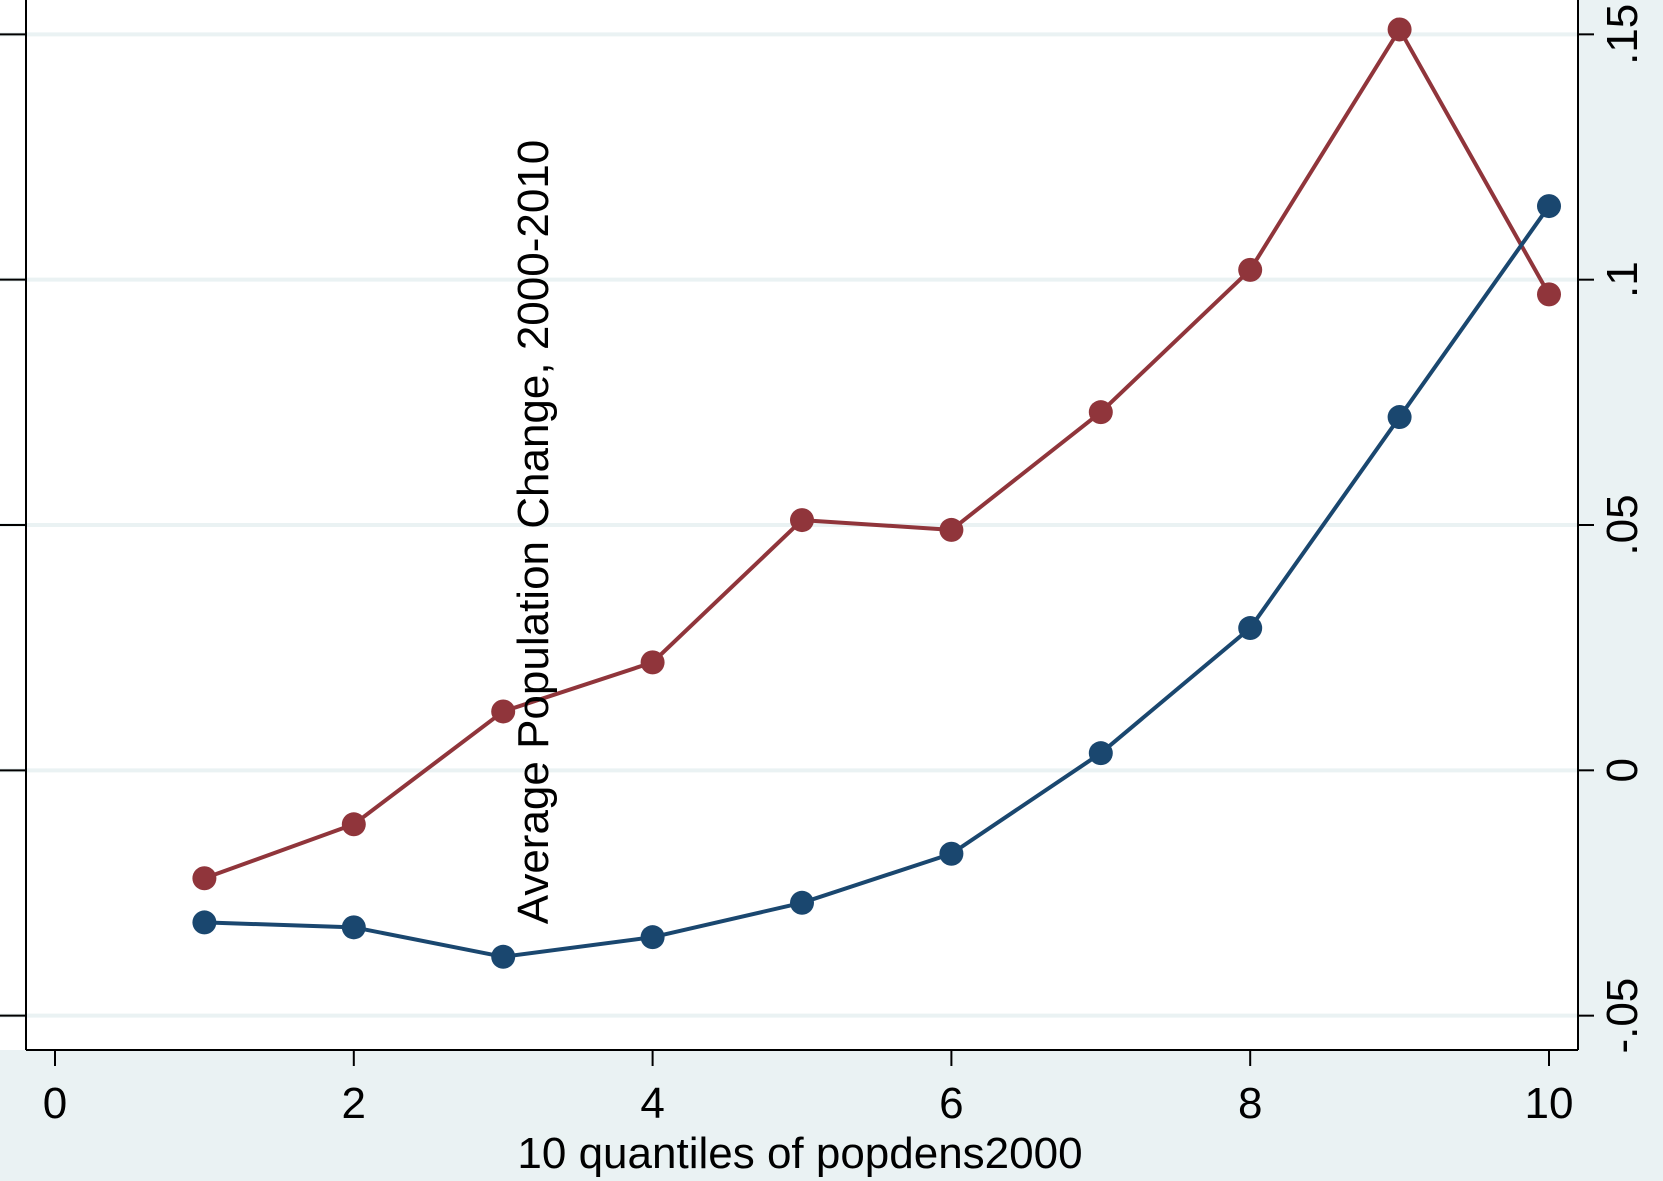 The width and height of the screenshot is (1663, 1181). I want to click on y-tick-label-1: 0, so click(1622, 770).